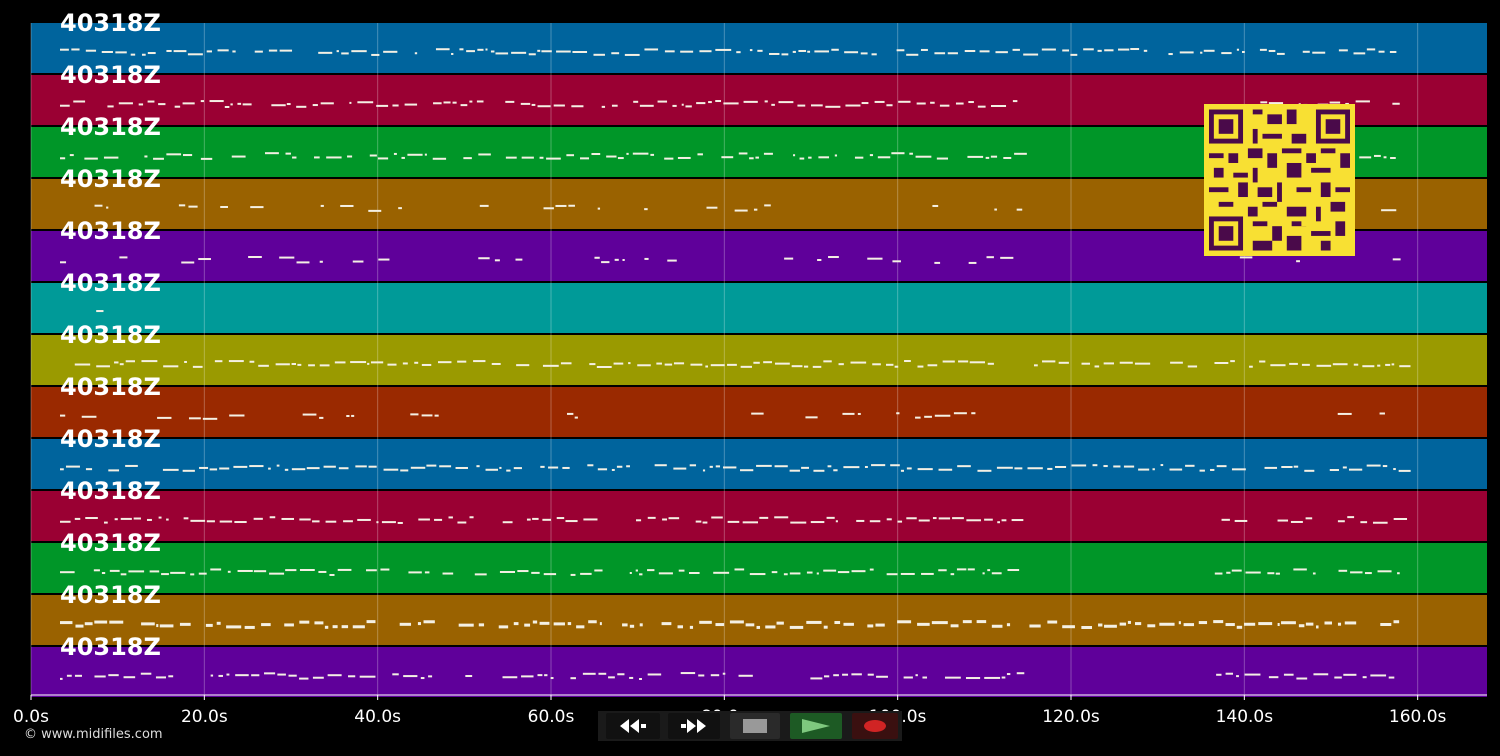 The height and width of the screenshot is (756, 1500). I want to click on track-lane, so click(759, 412).